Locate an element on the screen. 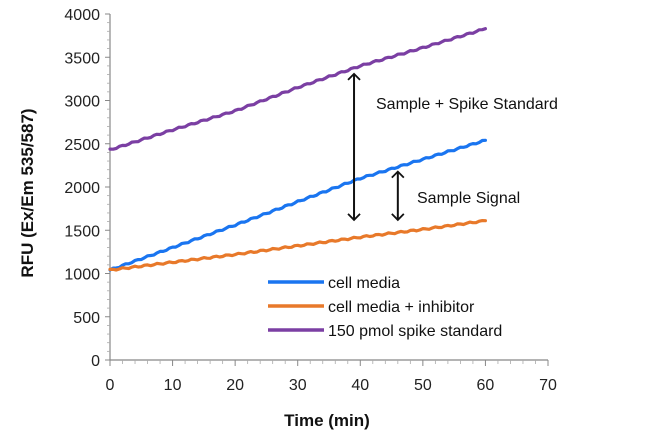  y-tick-label: 4000 is located at coordinates (82, 15).